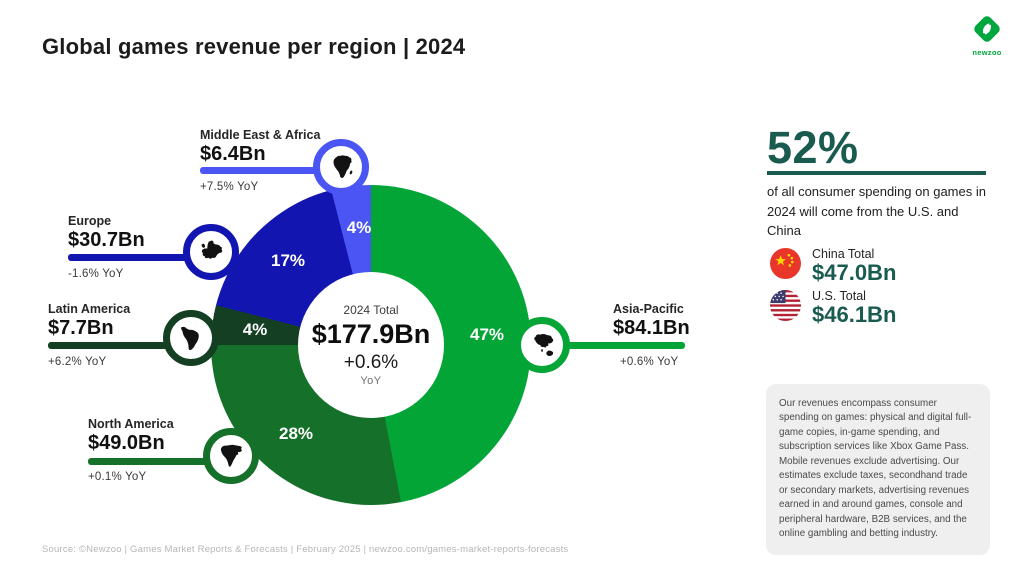  I want to click on china-flag-icon, so click(785, 263).